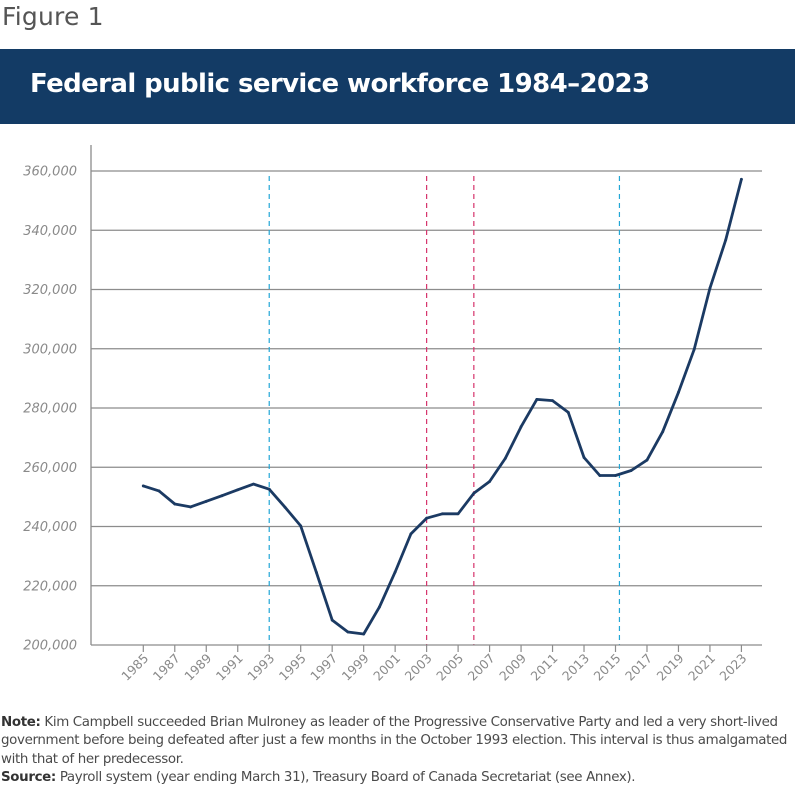 The image size is (795, 796). I want to click on x-tick-label: 1997, so click(323, 667).